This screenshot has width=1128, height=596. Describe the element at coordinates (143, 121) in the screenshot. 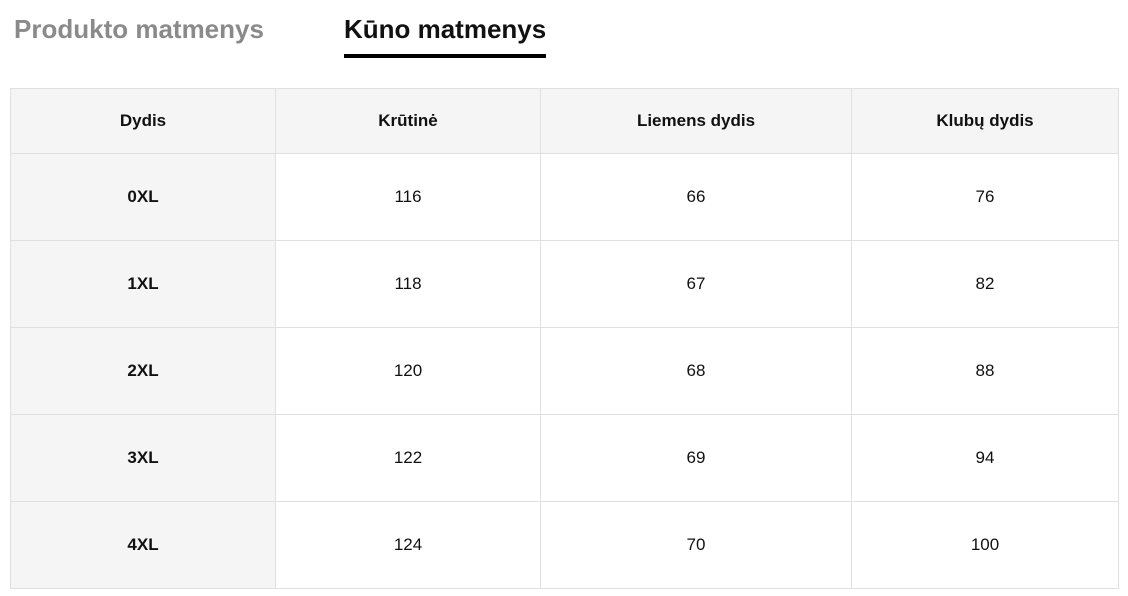

I see `column-header-dydis: Dydis` at that location.